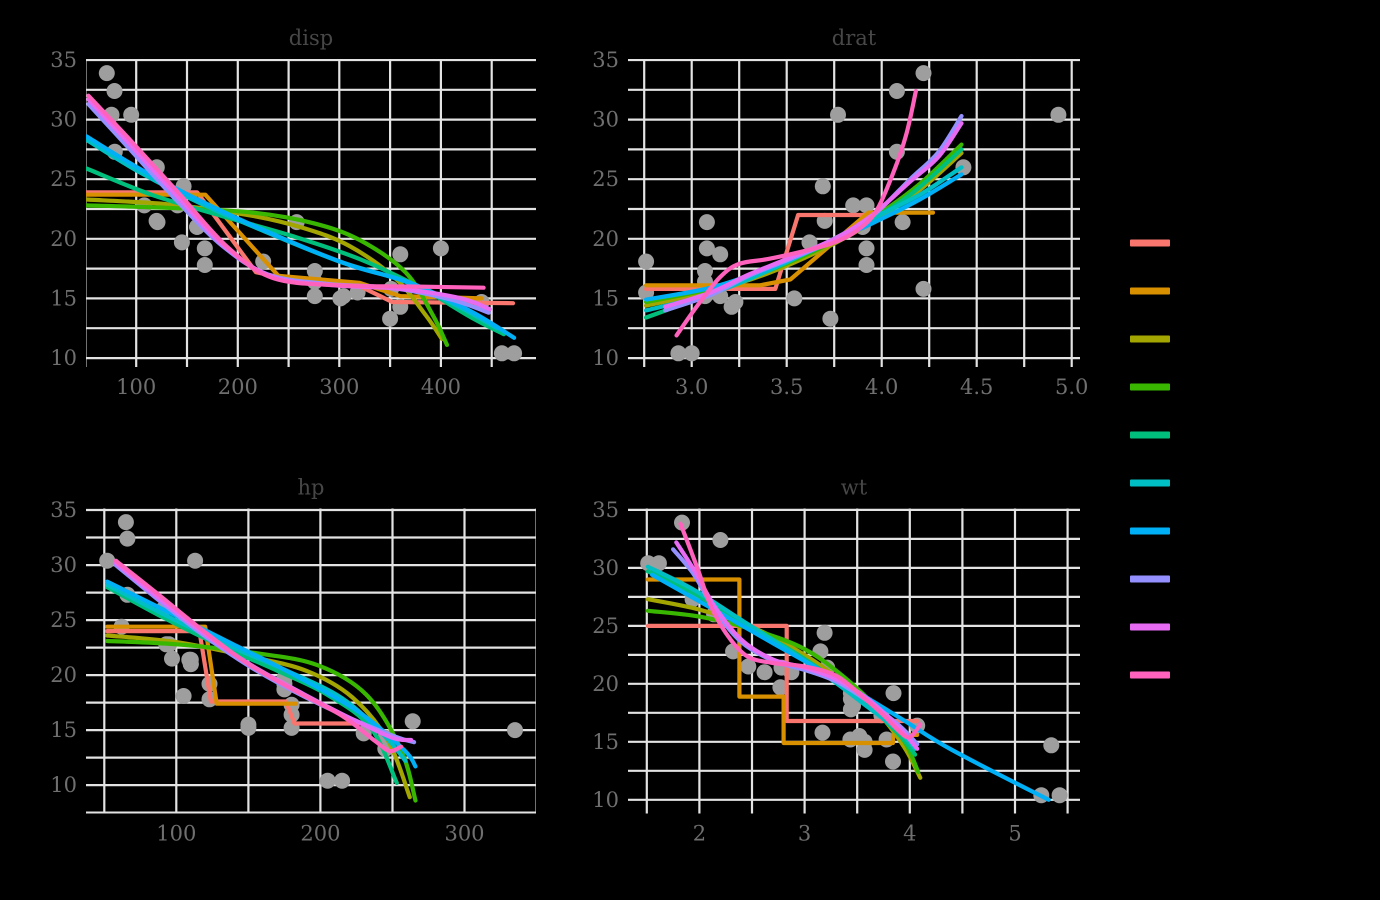  What do you see at coordinates (1071, 387) in the screenshot?
I see `x-tick-label: 5.0` at bounding box center [1071, 387].